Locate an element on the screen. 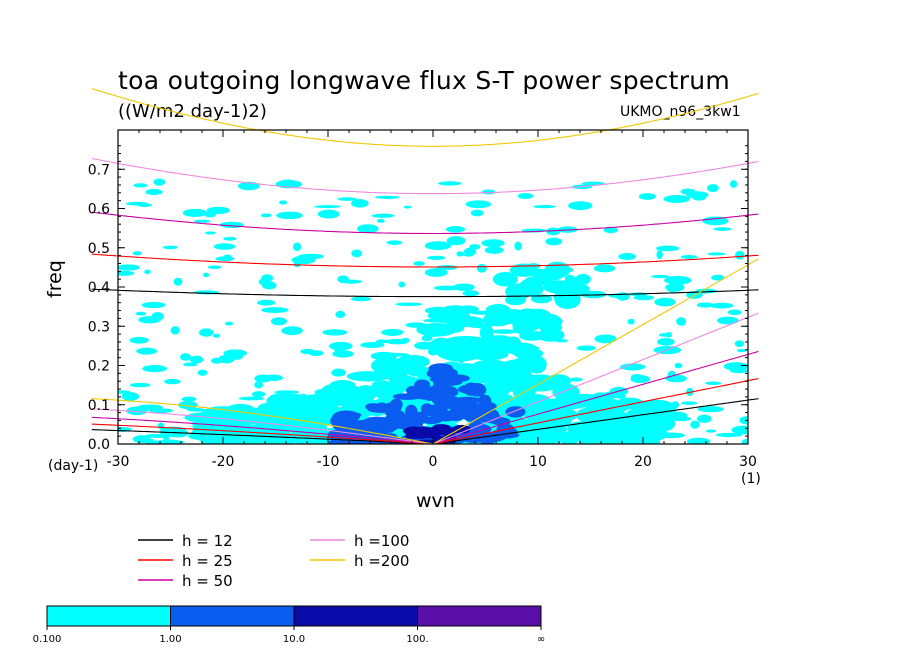  colorbar-label: 100. is located at coordinates (417, 639).